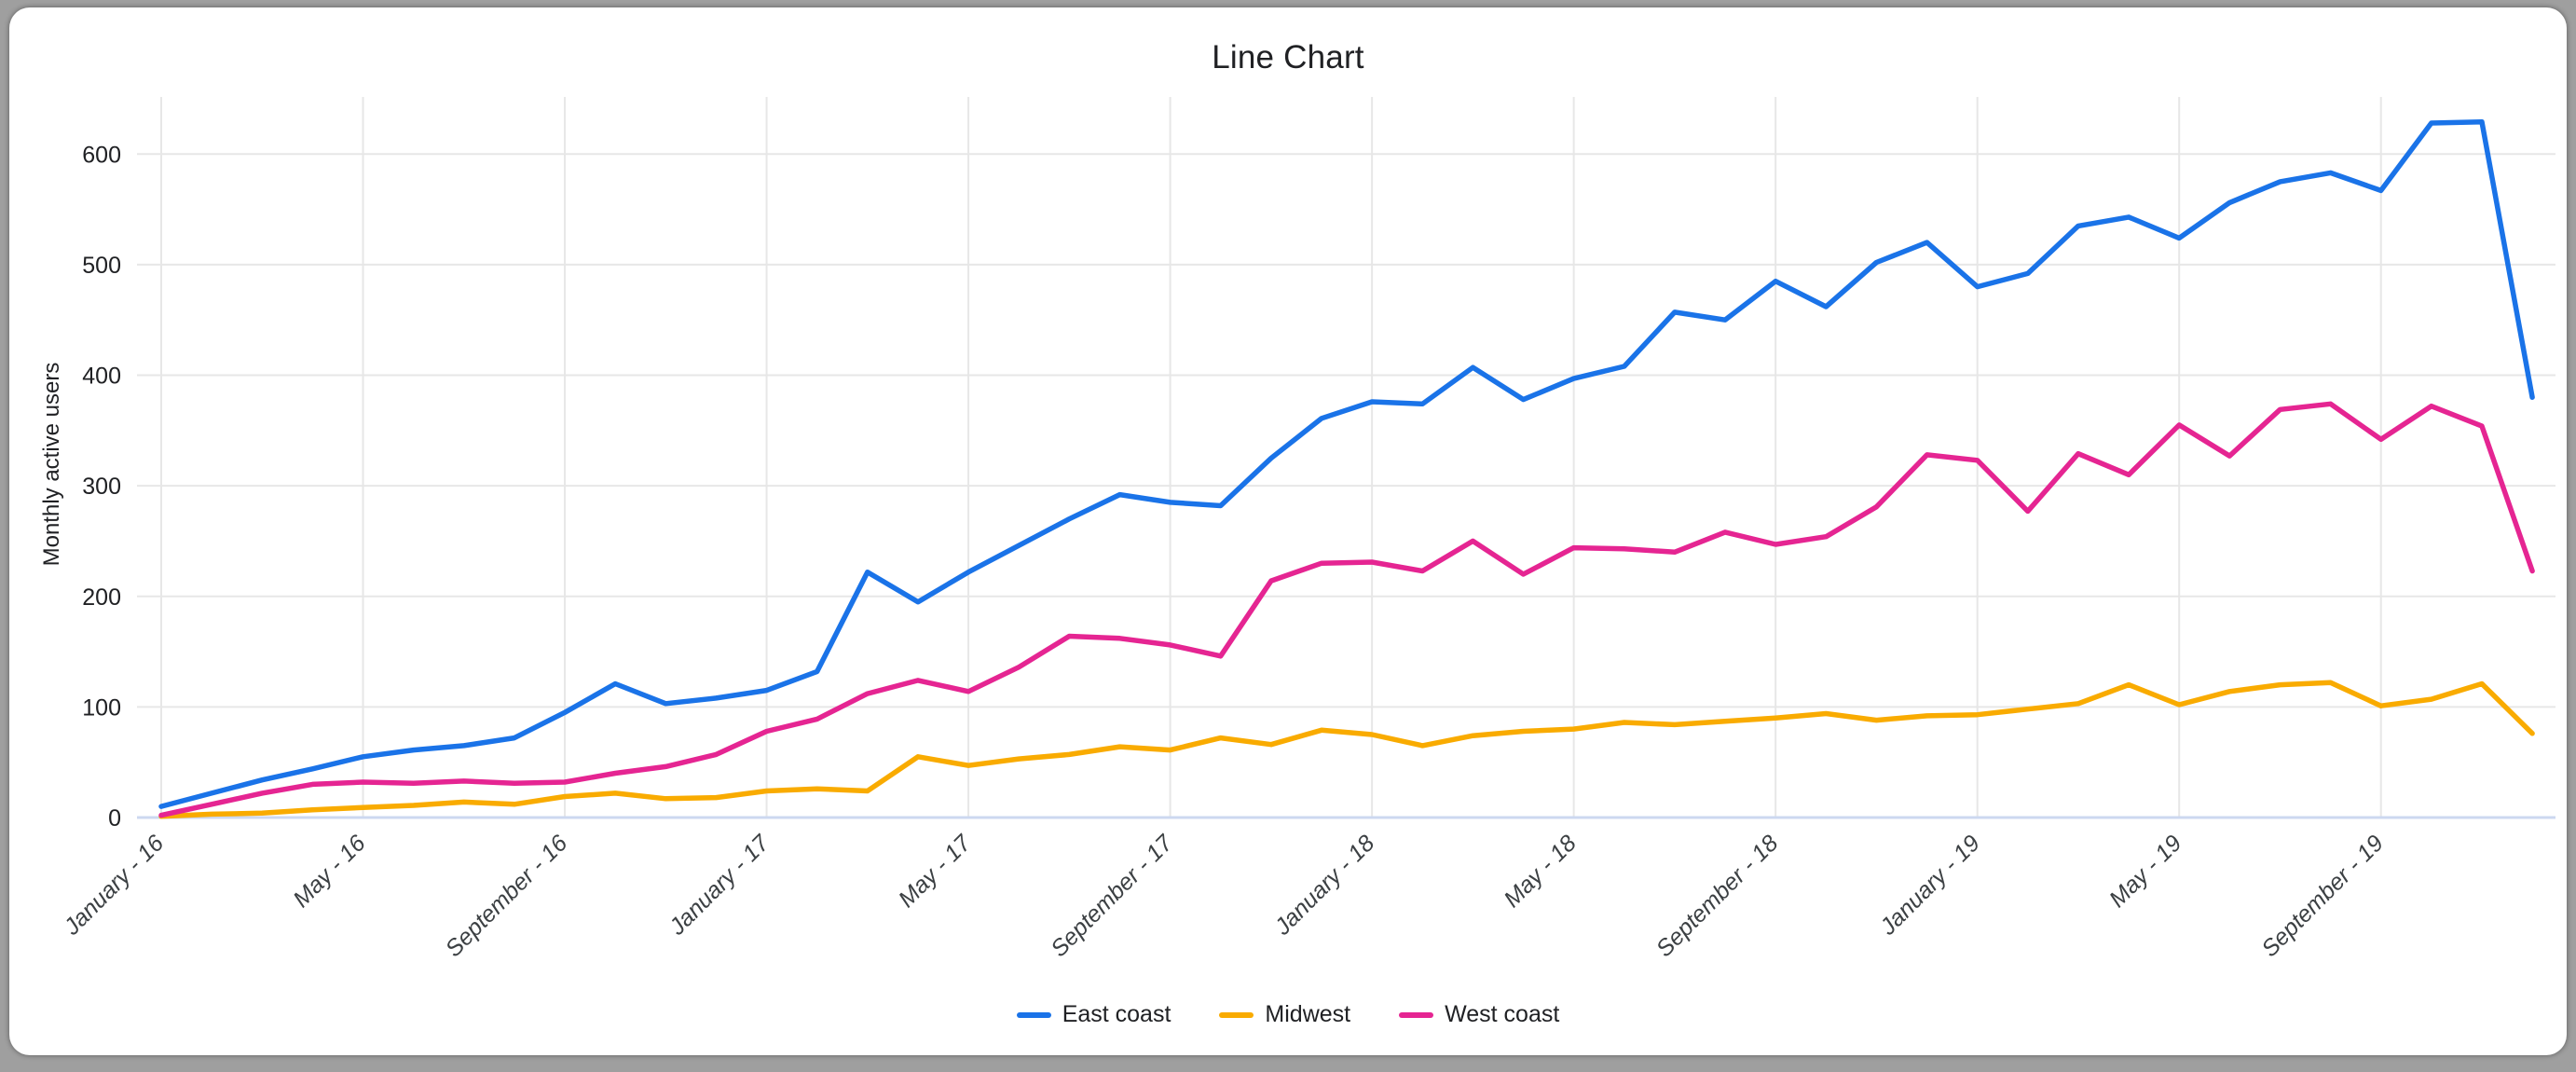 The image size is (2576, 1072). What do you see at coordinates (719, 885) in the screenshot?
I see `x-tick-label: January - 17` at bounding box center [719, 885].